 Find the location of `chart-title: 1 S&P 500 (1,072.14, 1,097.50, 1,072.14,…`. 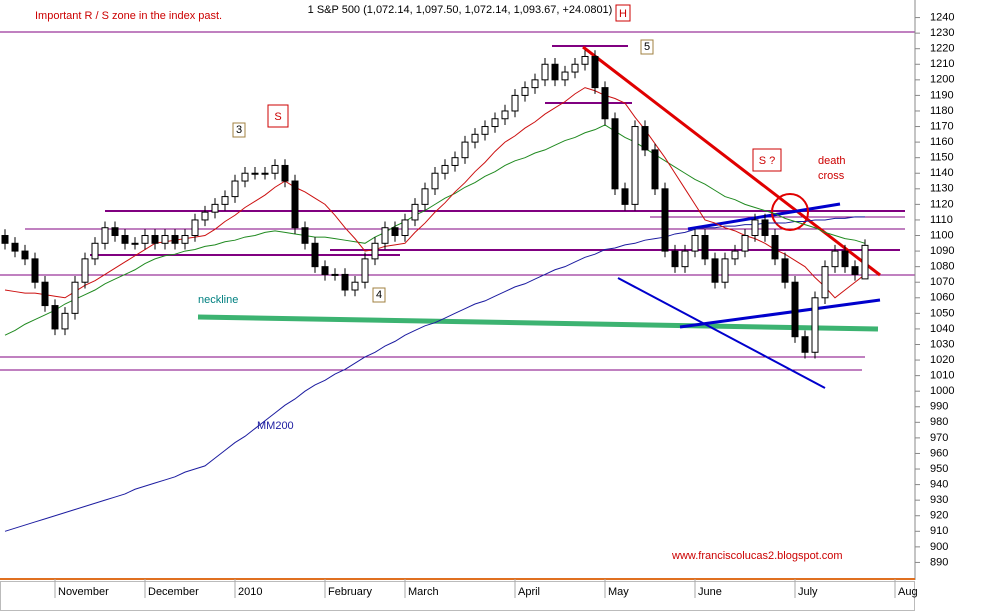

chart-title: 1 S&P 500 (1,072.14, 1,097.50, 1,072.14,… is located at coordinates (460, 10).